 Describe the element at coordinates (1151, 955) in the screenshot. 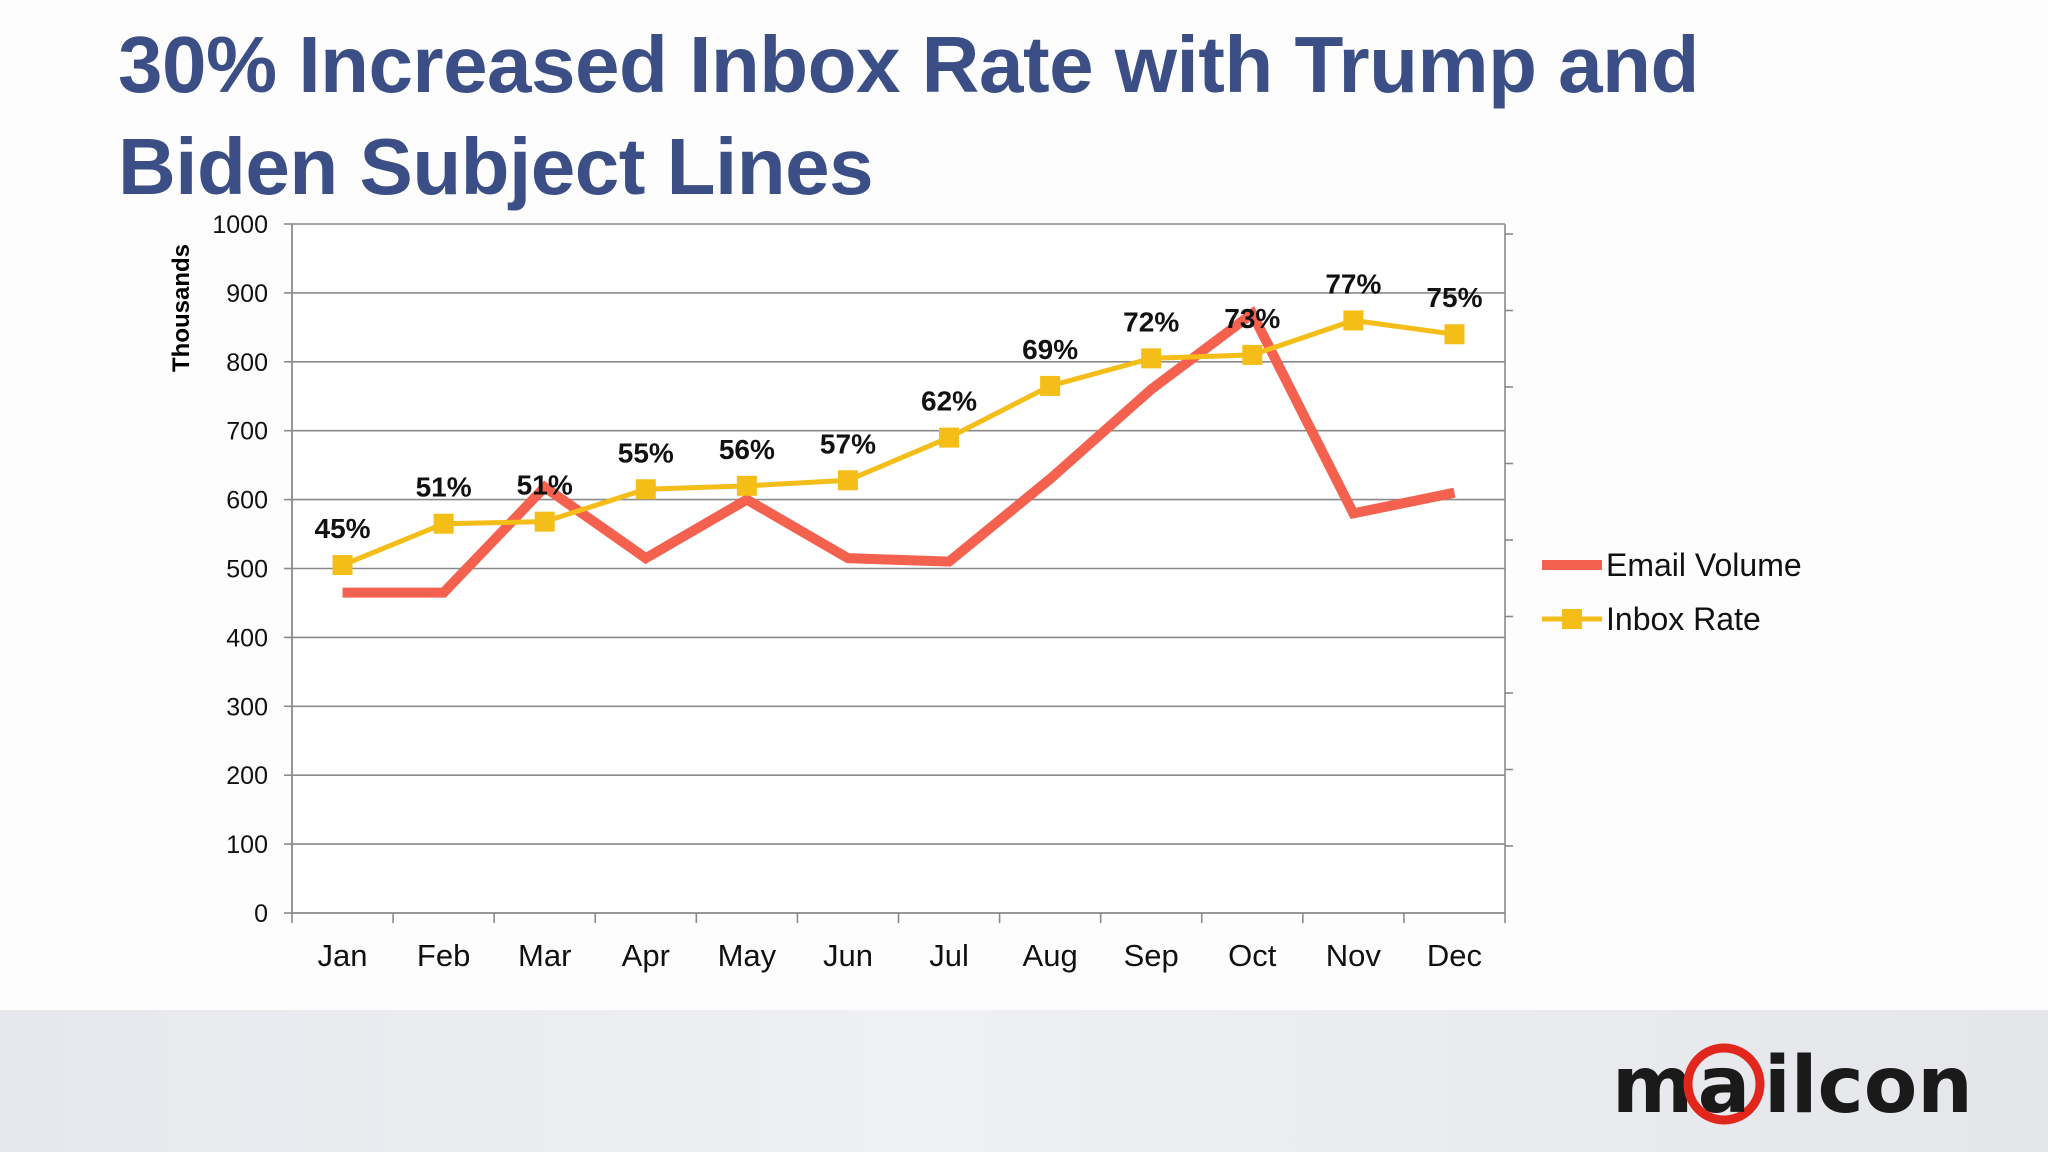

I see `x-tick-label: Sep` at that location.